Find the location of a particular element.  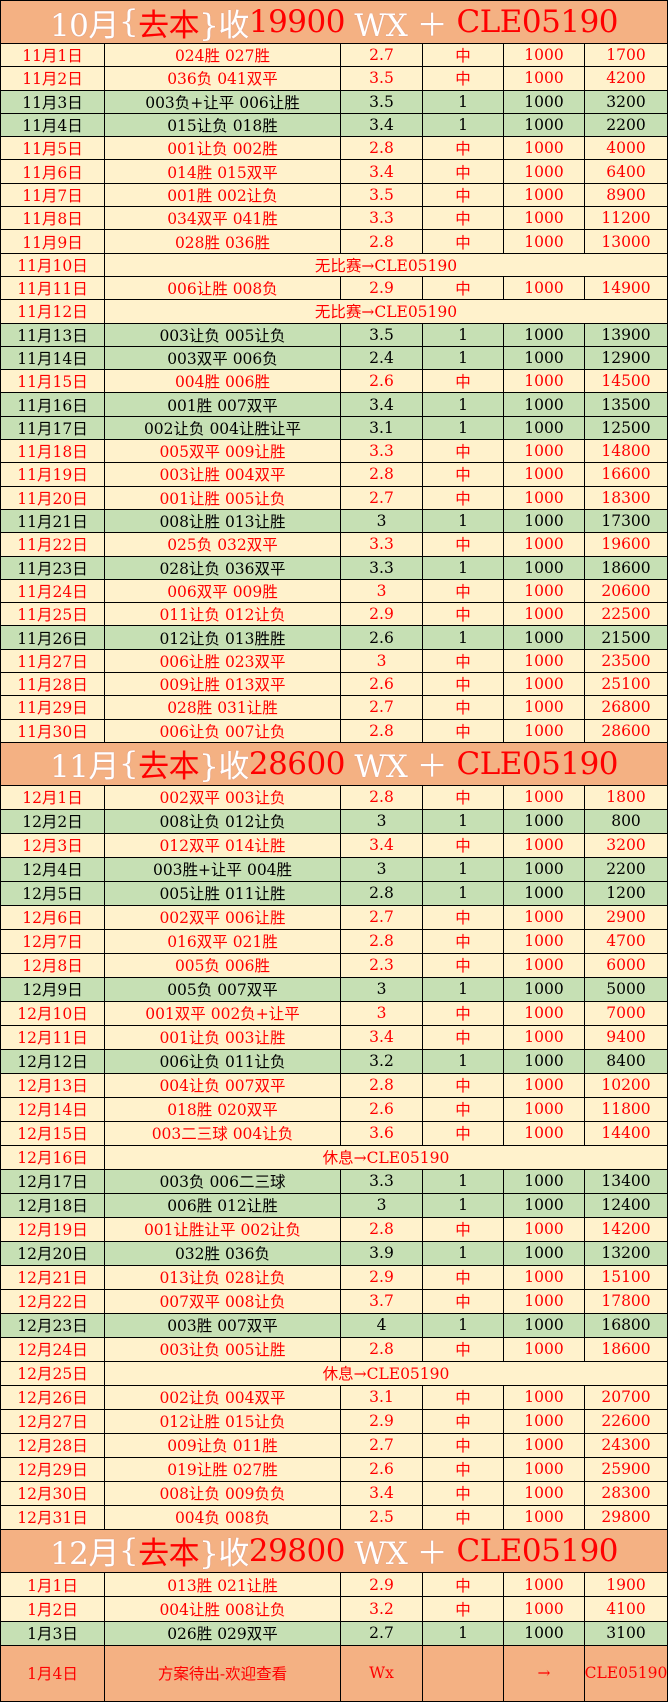

picks-cell: 036负 041双平 is located at coordinates (223, 78).